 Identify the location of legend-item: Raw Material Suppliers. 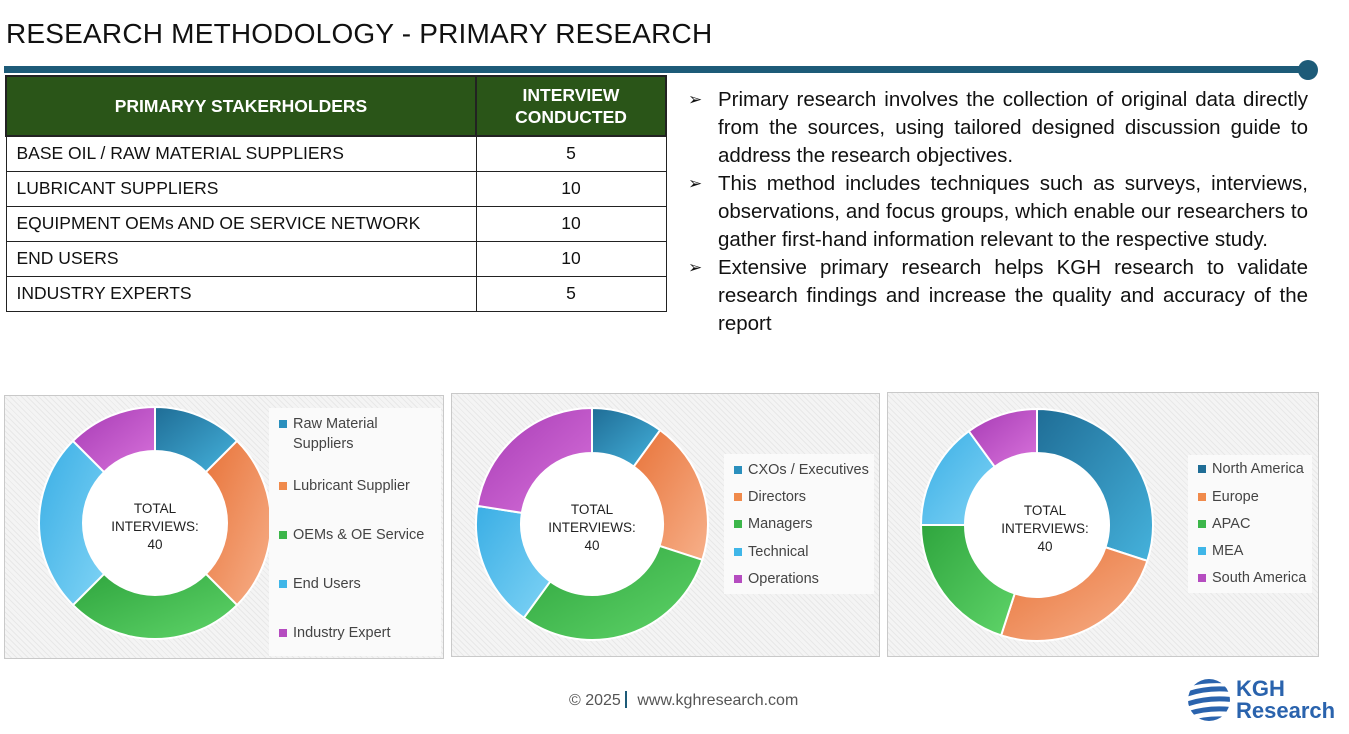
(346, 434).